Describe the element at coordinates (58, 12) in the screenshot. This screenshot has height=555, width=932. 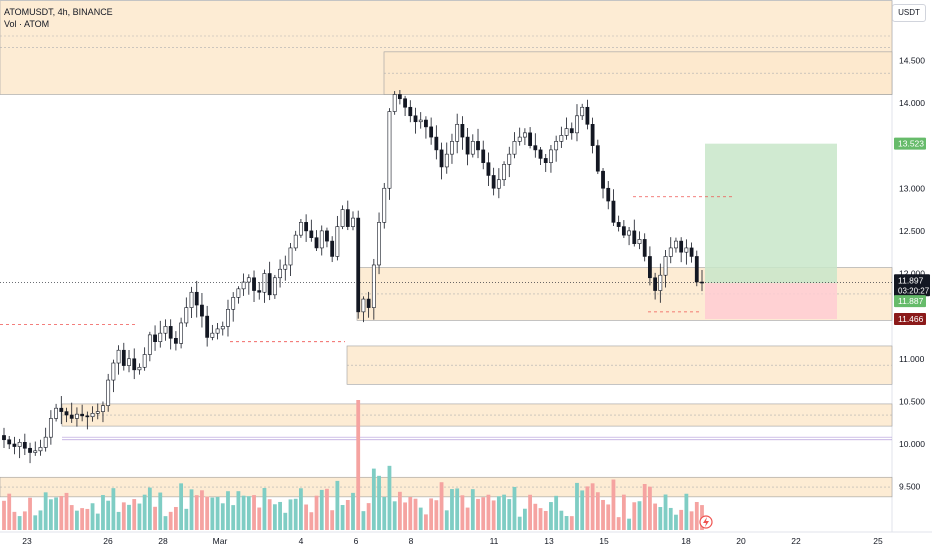
I see `symbol-title: ATOMUSDT, 4h, BINANCE` at that location.